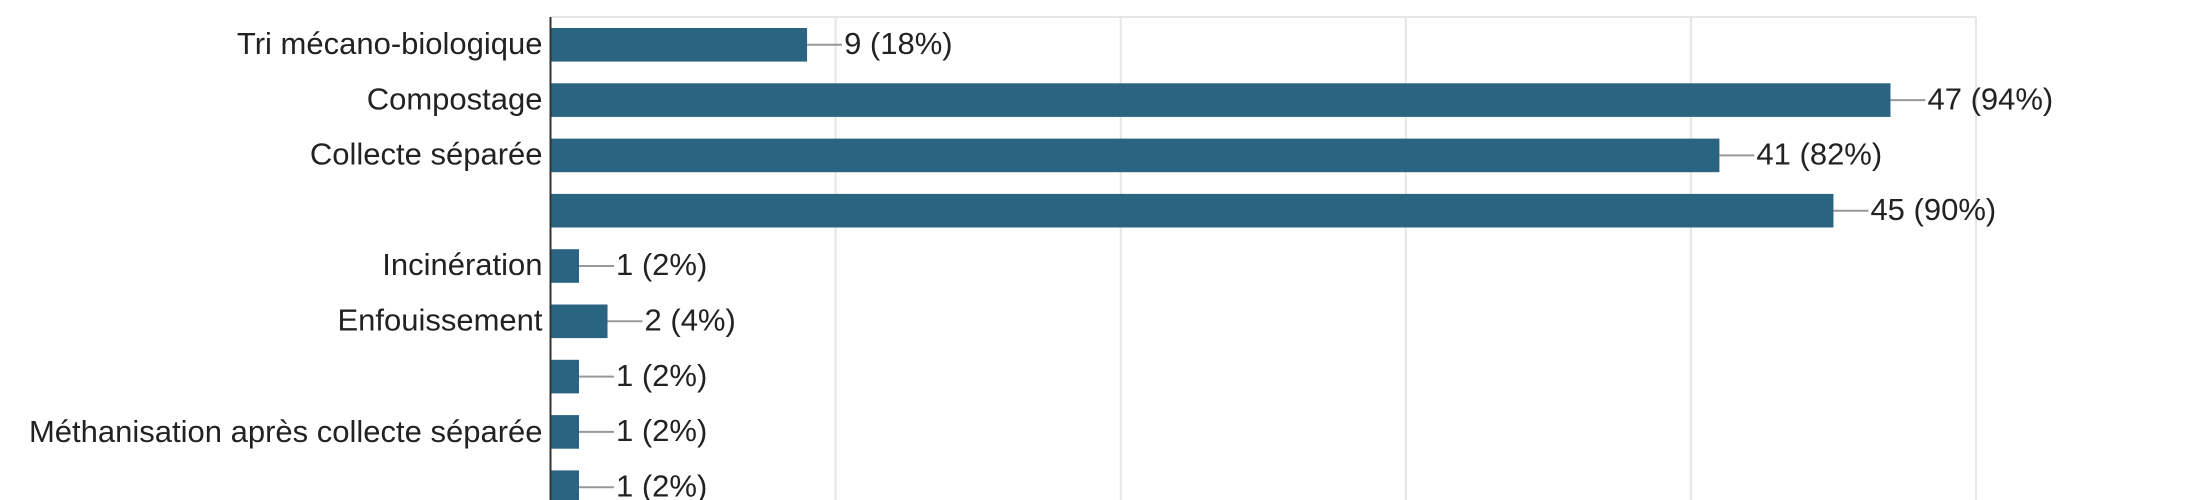 The height and width of the screenshot is (500, 2196). I want to click on value-label: 45 (90%), so click(1933, 209).